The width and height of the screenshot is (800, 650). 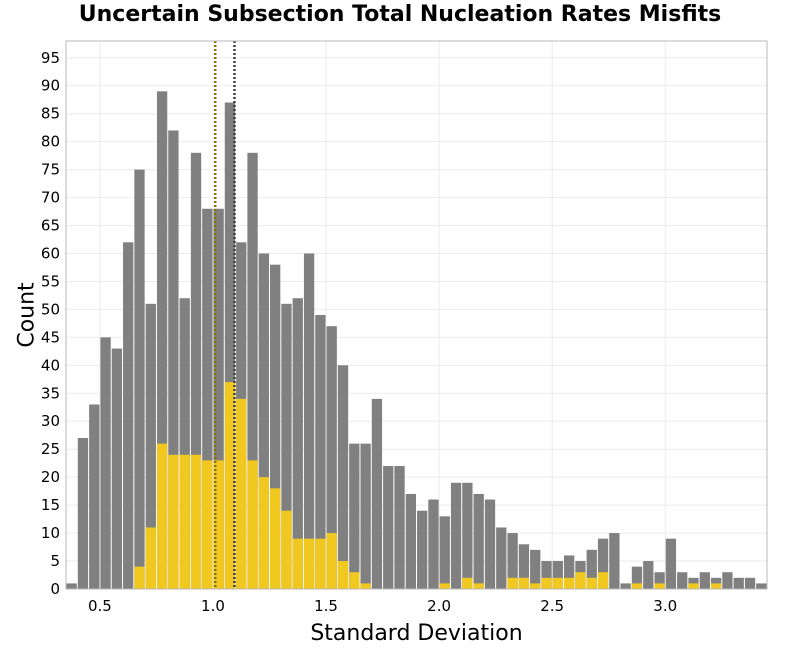 I want to click on y-tick-label: 20, so click(x=50, y=477).